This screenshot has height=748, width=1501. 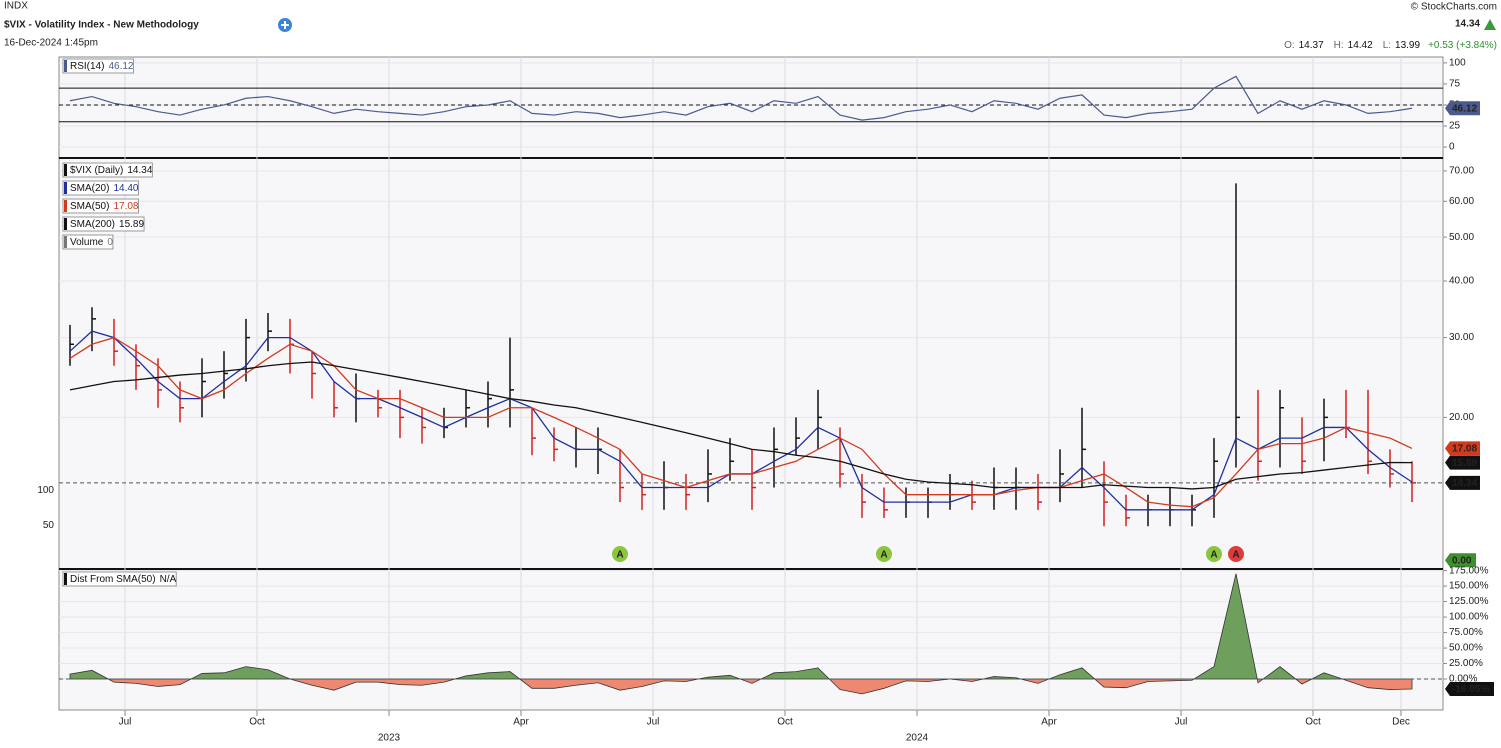 What do you see at coordinates (89, 206) in the screenshot?
I see `legend-name: SMA(50)` at bounding box center [89, 206].